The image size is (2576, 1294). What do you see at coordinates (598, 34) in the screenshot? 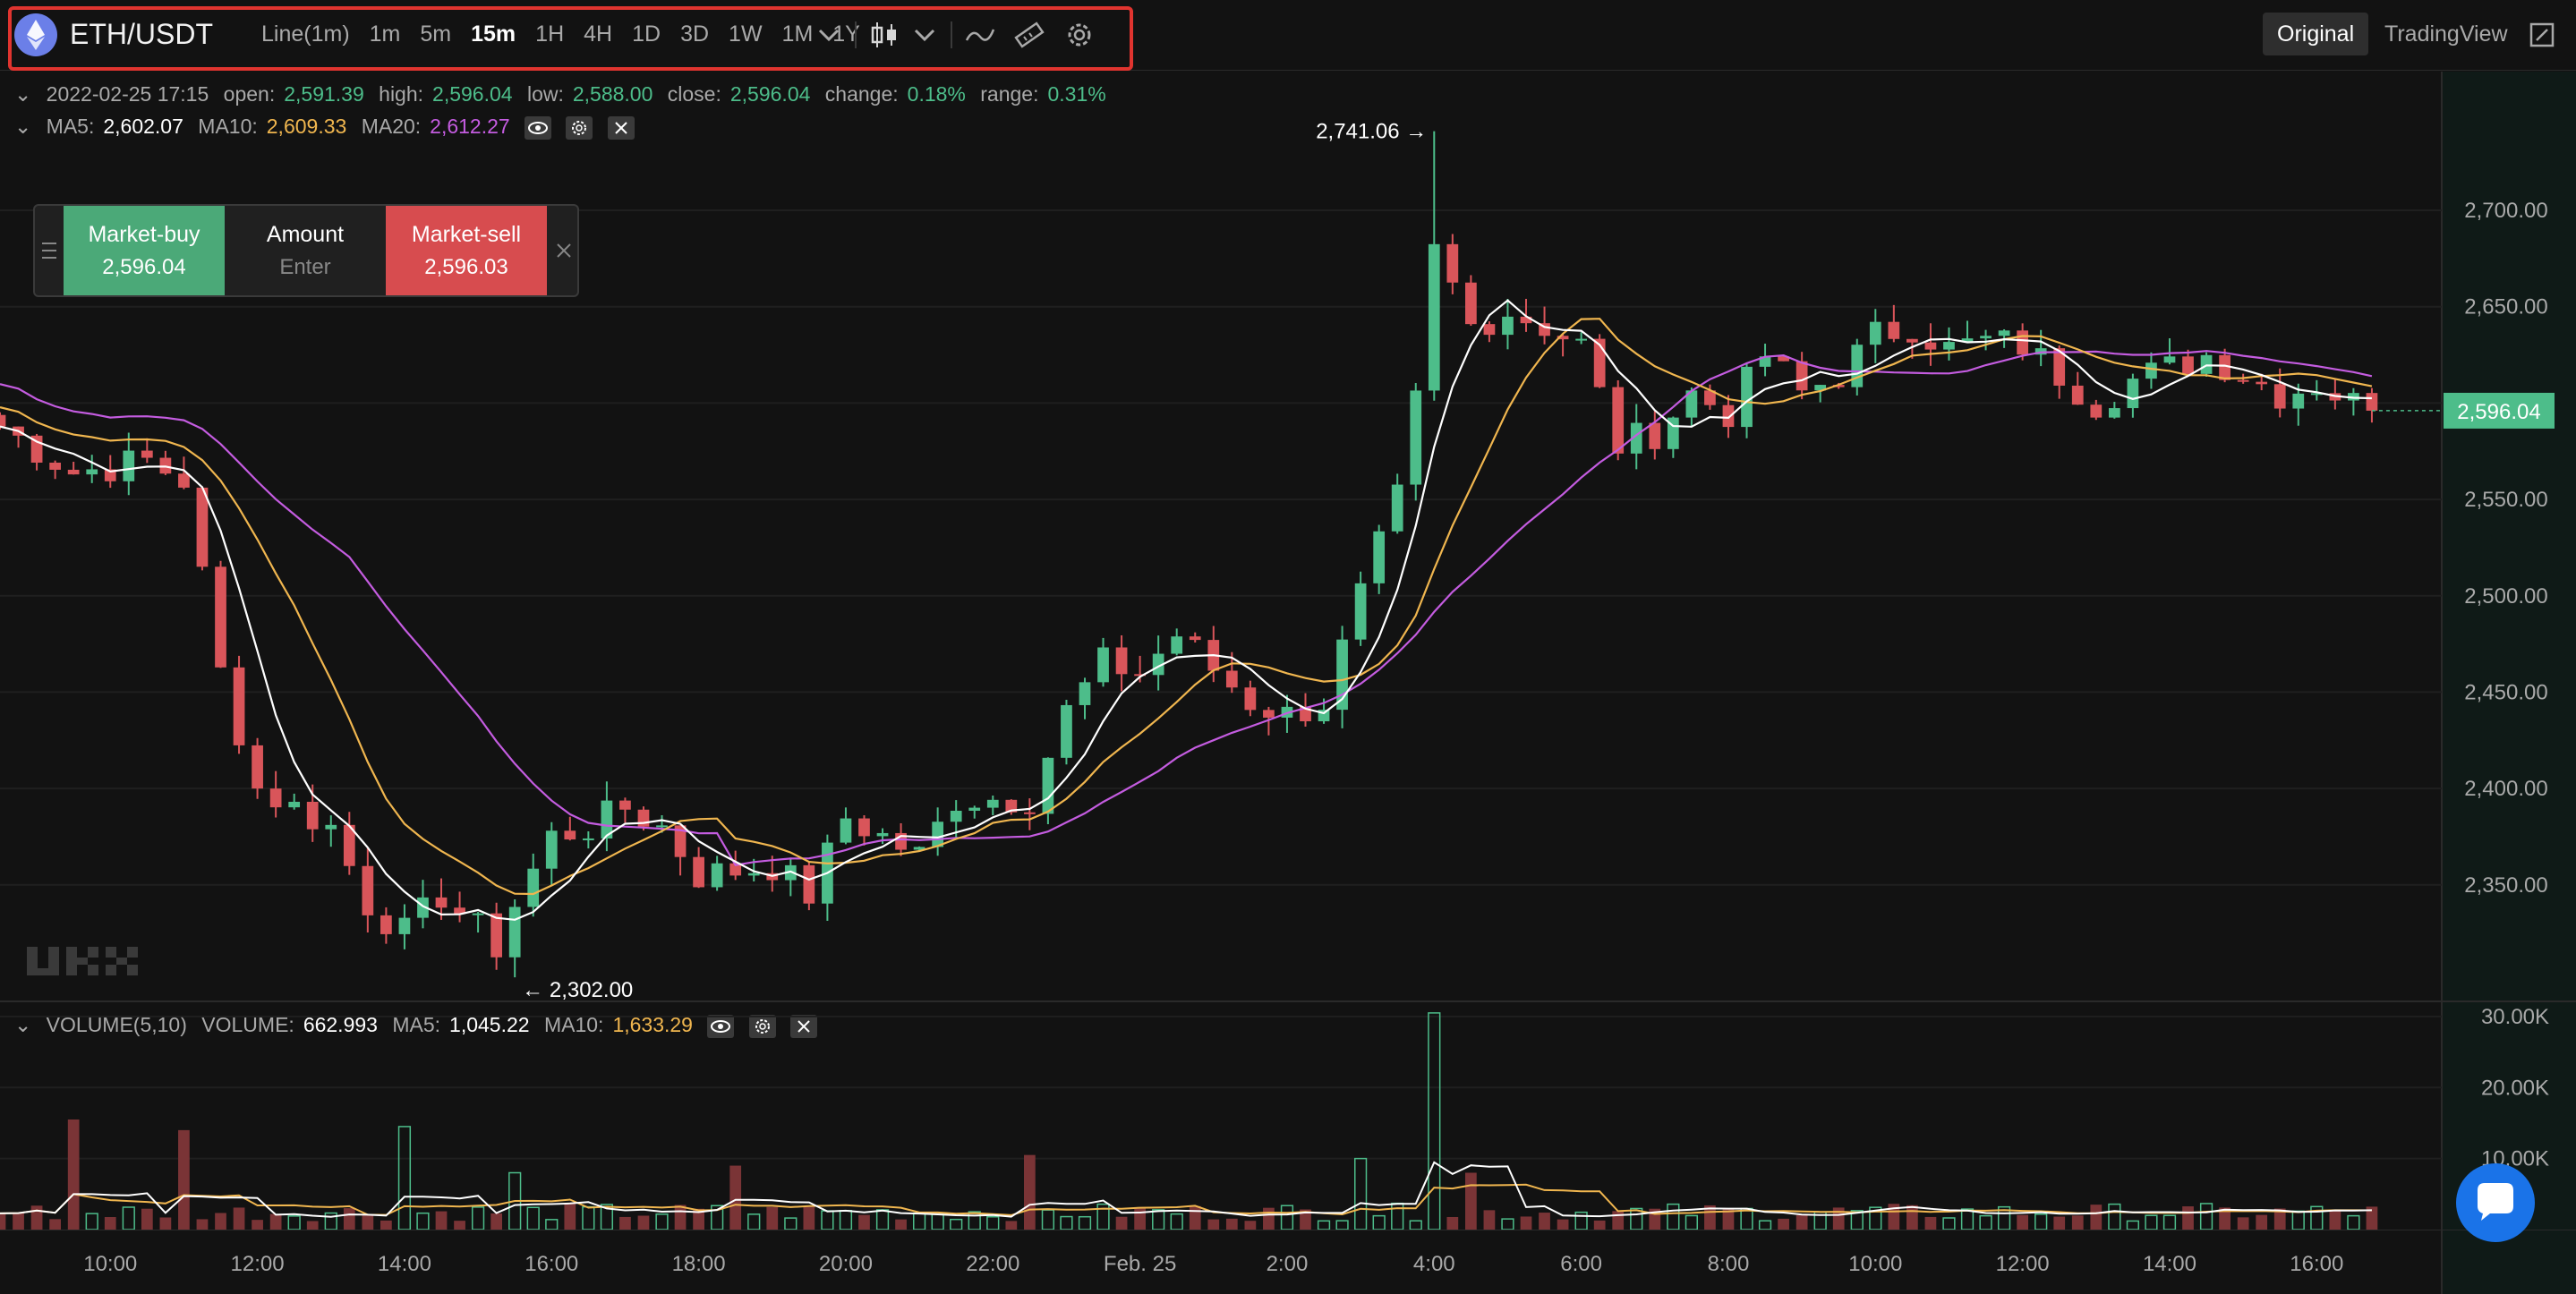
I see `interval-4h: 4H` at bounding box center [598, 34].